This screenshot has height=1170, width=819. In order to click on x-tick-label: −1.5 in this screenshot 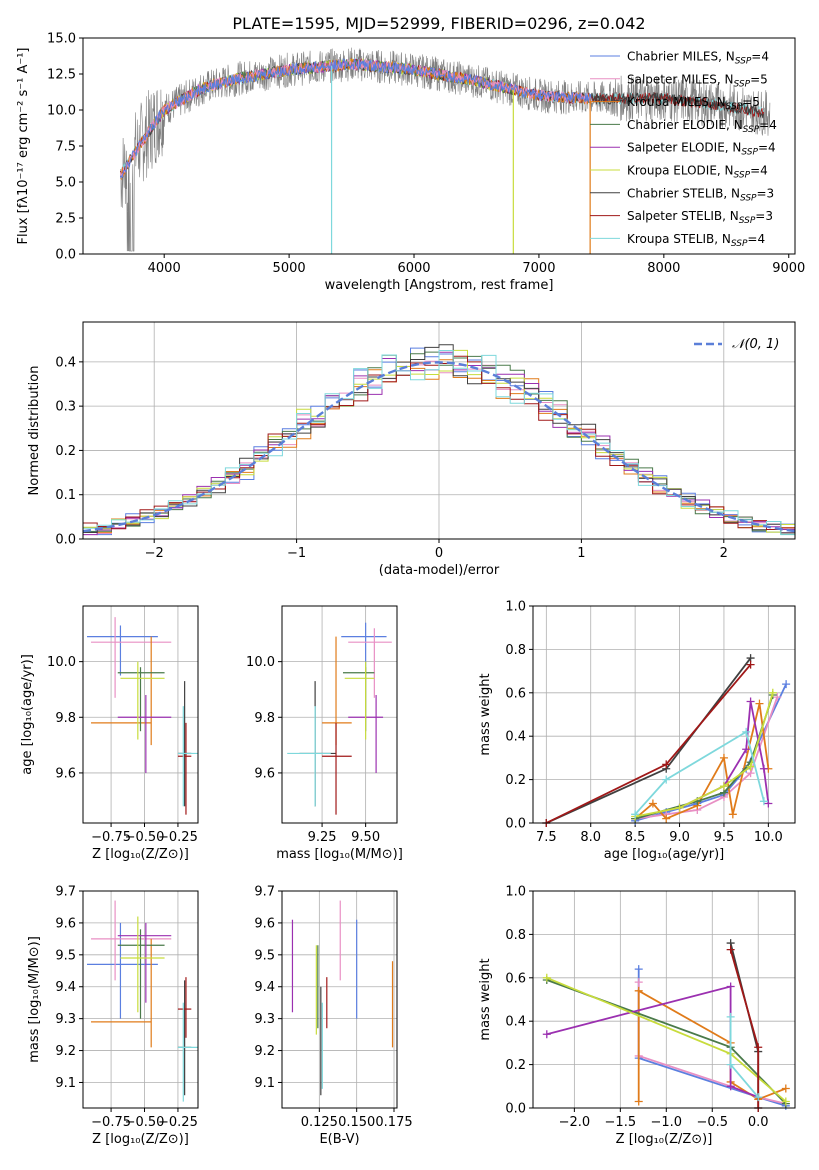, I will do `click(621, 1122)`.